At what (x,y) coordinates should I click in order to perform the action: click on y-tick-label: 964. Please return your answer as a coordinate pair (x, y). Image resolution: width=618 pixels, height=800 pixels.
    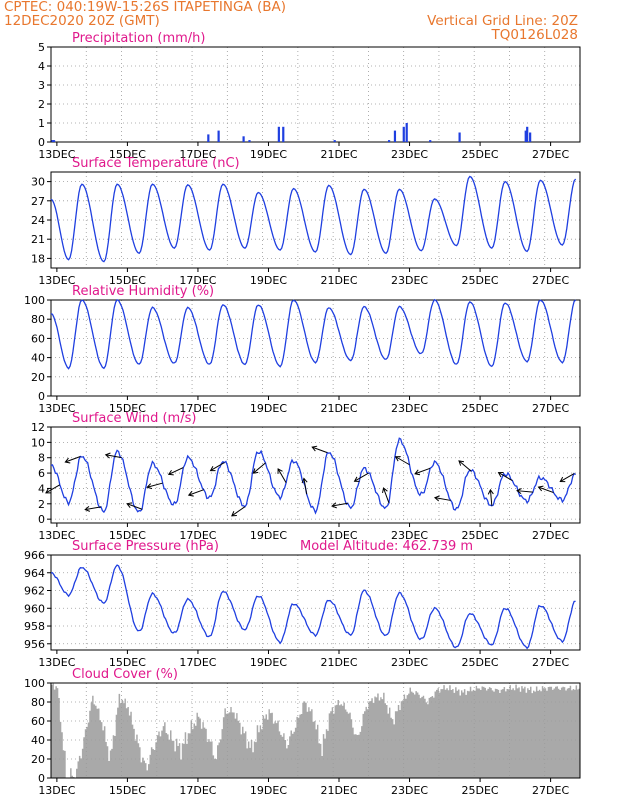
    Looking at the image, I should click on (34, 573).